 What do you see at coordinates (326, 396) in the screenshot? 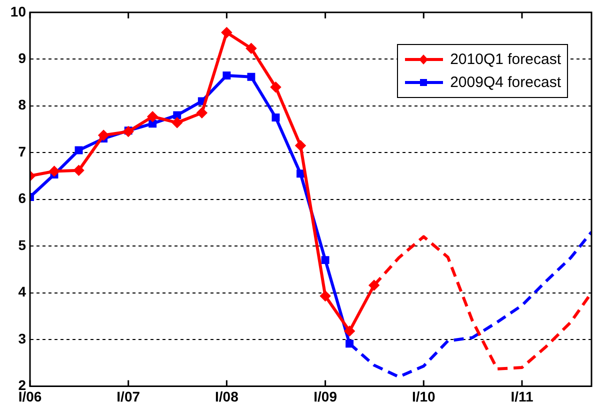
I see `x-tick-label: I/09` at bounding box center [326, 396].